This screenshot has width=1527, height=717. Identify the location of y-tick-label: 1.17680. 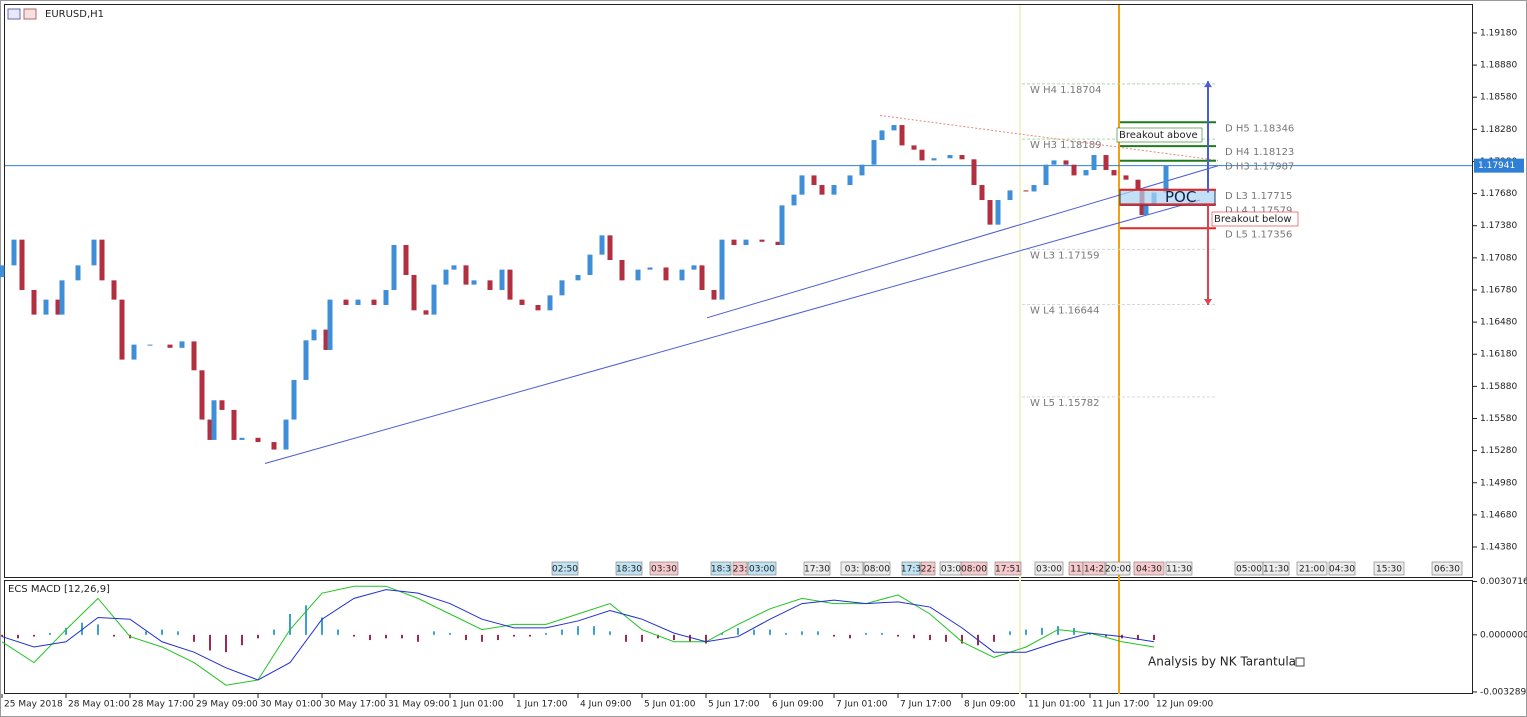
(1498, 194).